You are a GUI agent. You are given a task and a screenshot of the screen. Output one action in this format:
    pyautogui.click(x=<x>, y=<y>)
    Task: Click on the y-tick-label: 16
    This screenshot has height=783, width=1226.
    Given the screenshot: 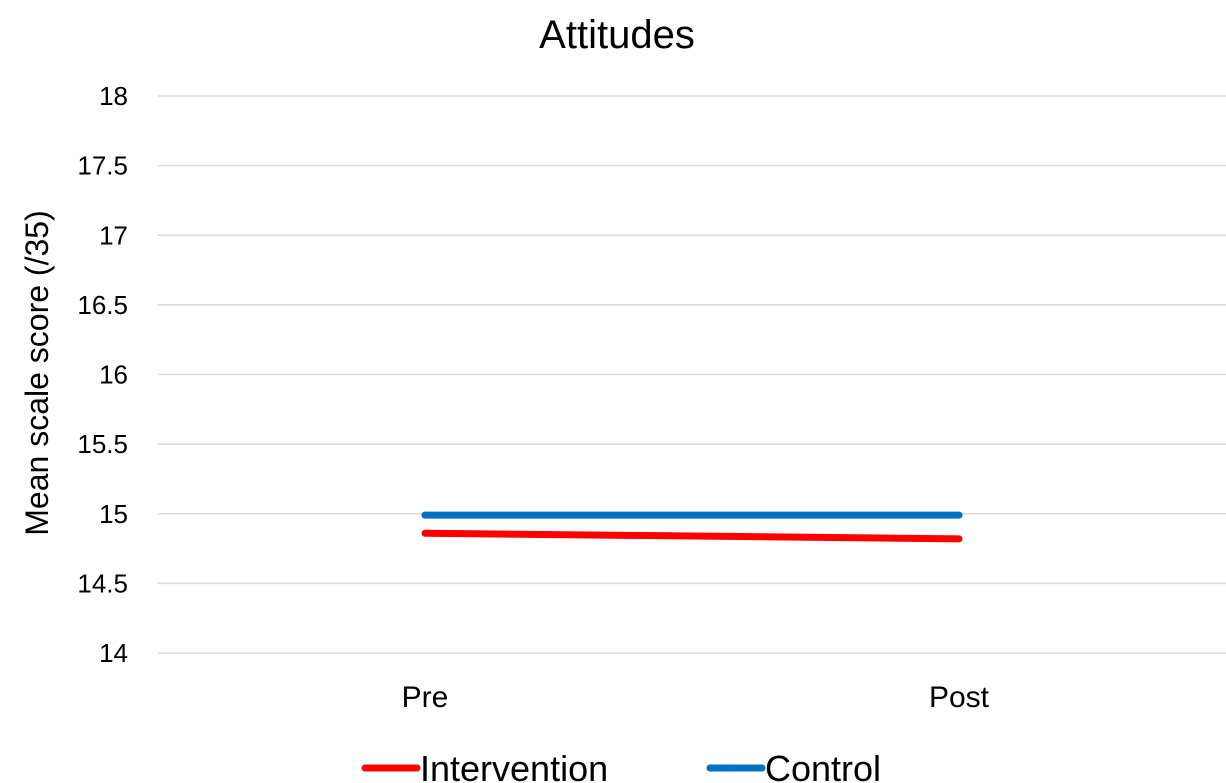 What is the action you would take?
    pyautogui.click(x=113, y=375)
    